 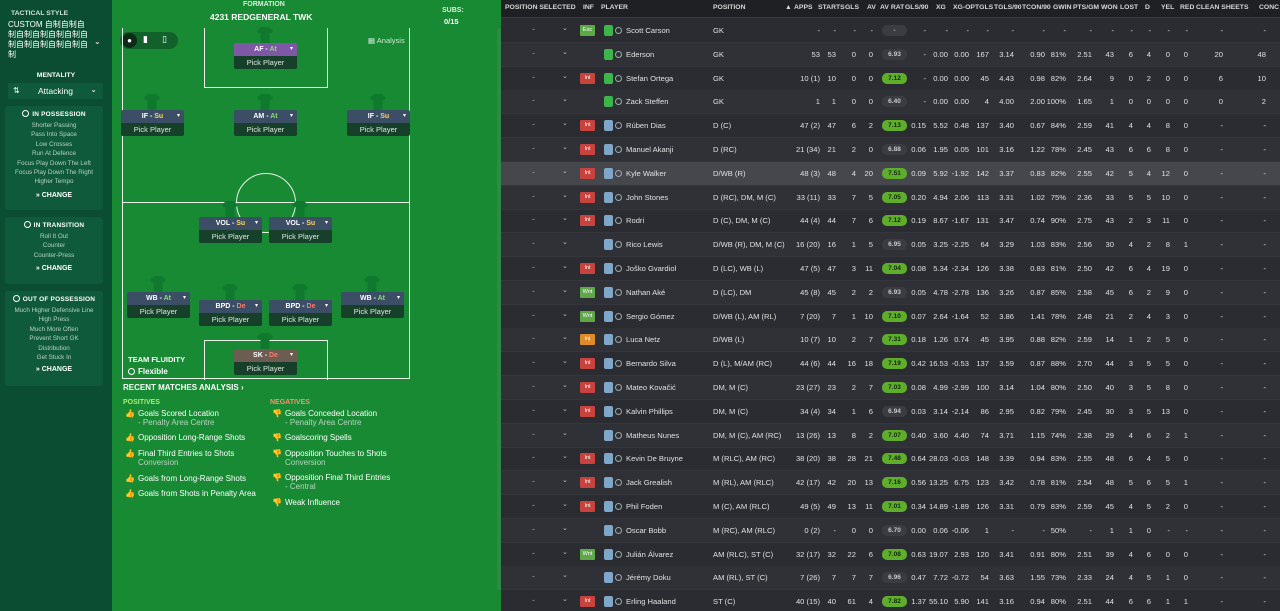 What do you see at coordinates (97, 41) in the screenshot?
I see `tactic-dropdown-chevron-icon: ⌄` at bounding box center [97, 41].